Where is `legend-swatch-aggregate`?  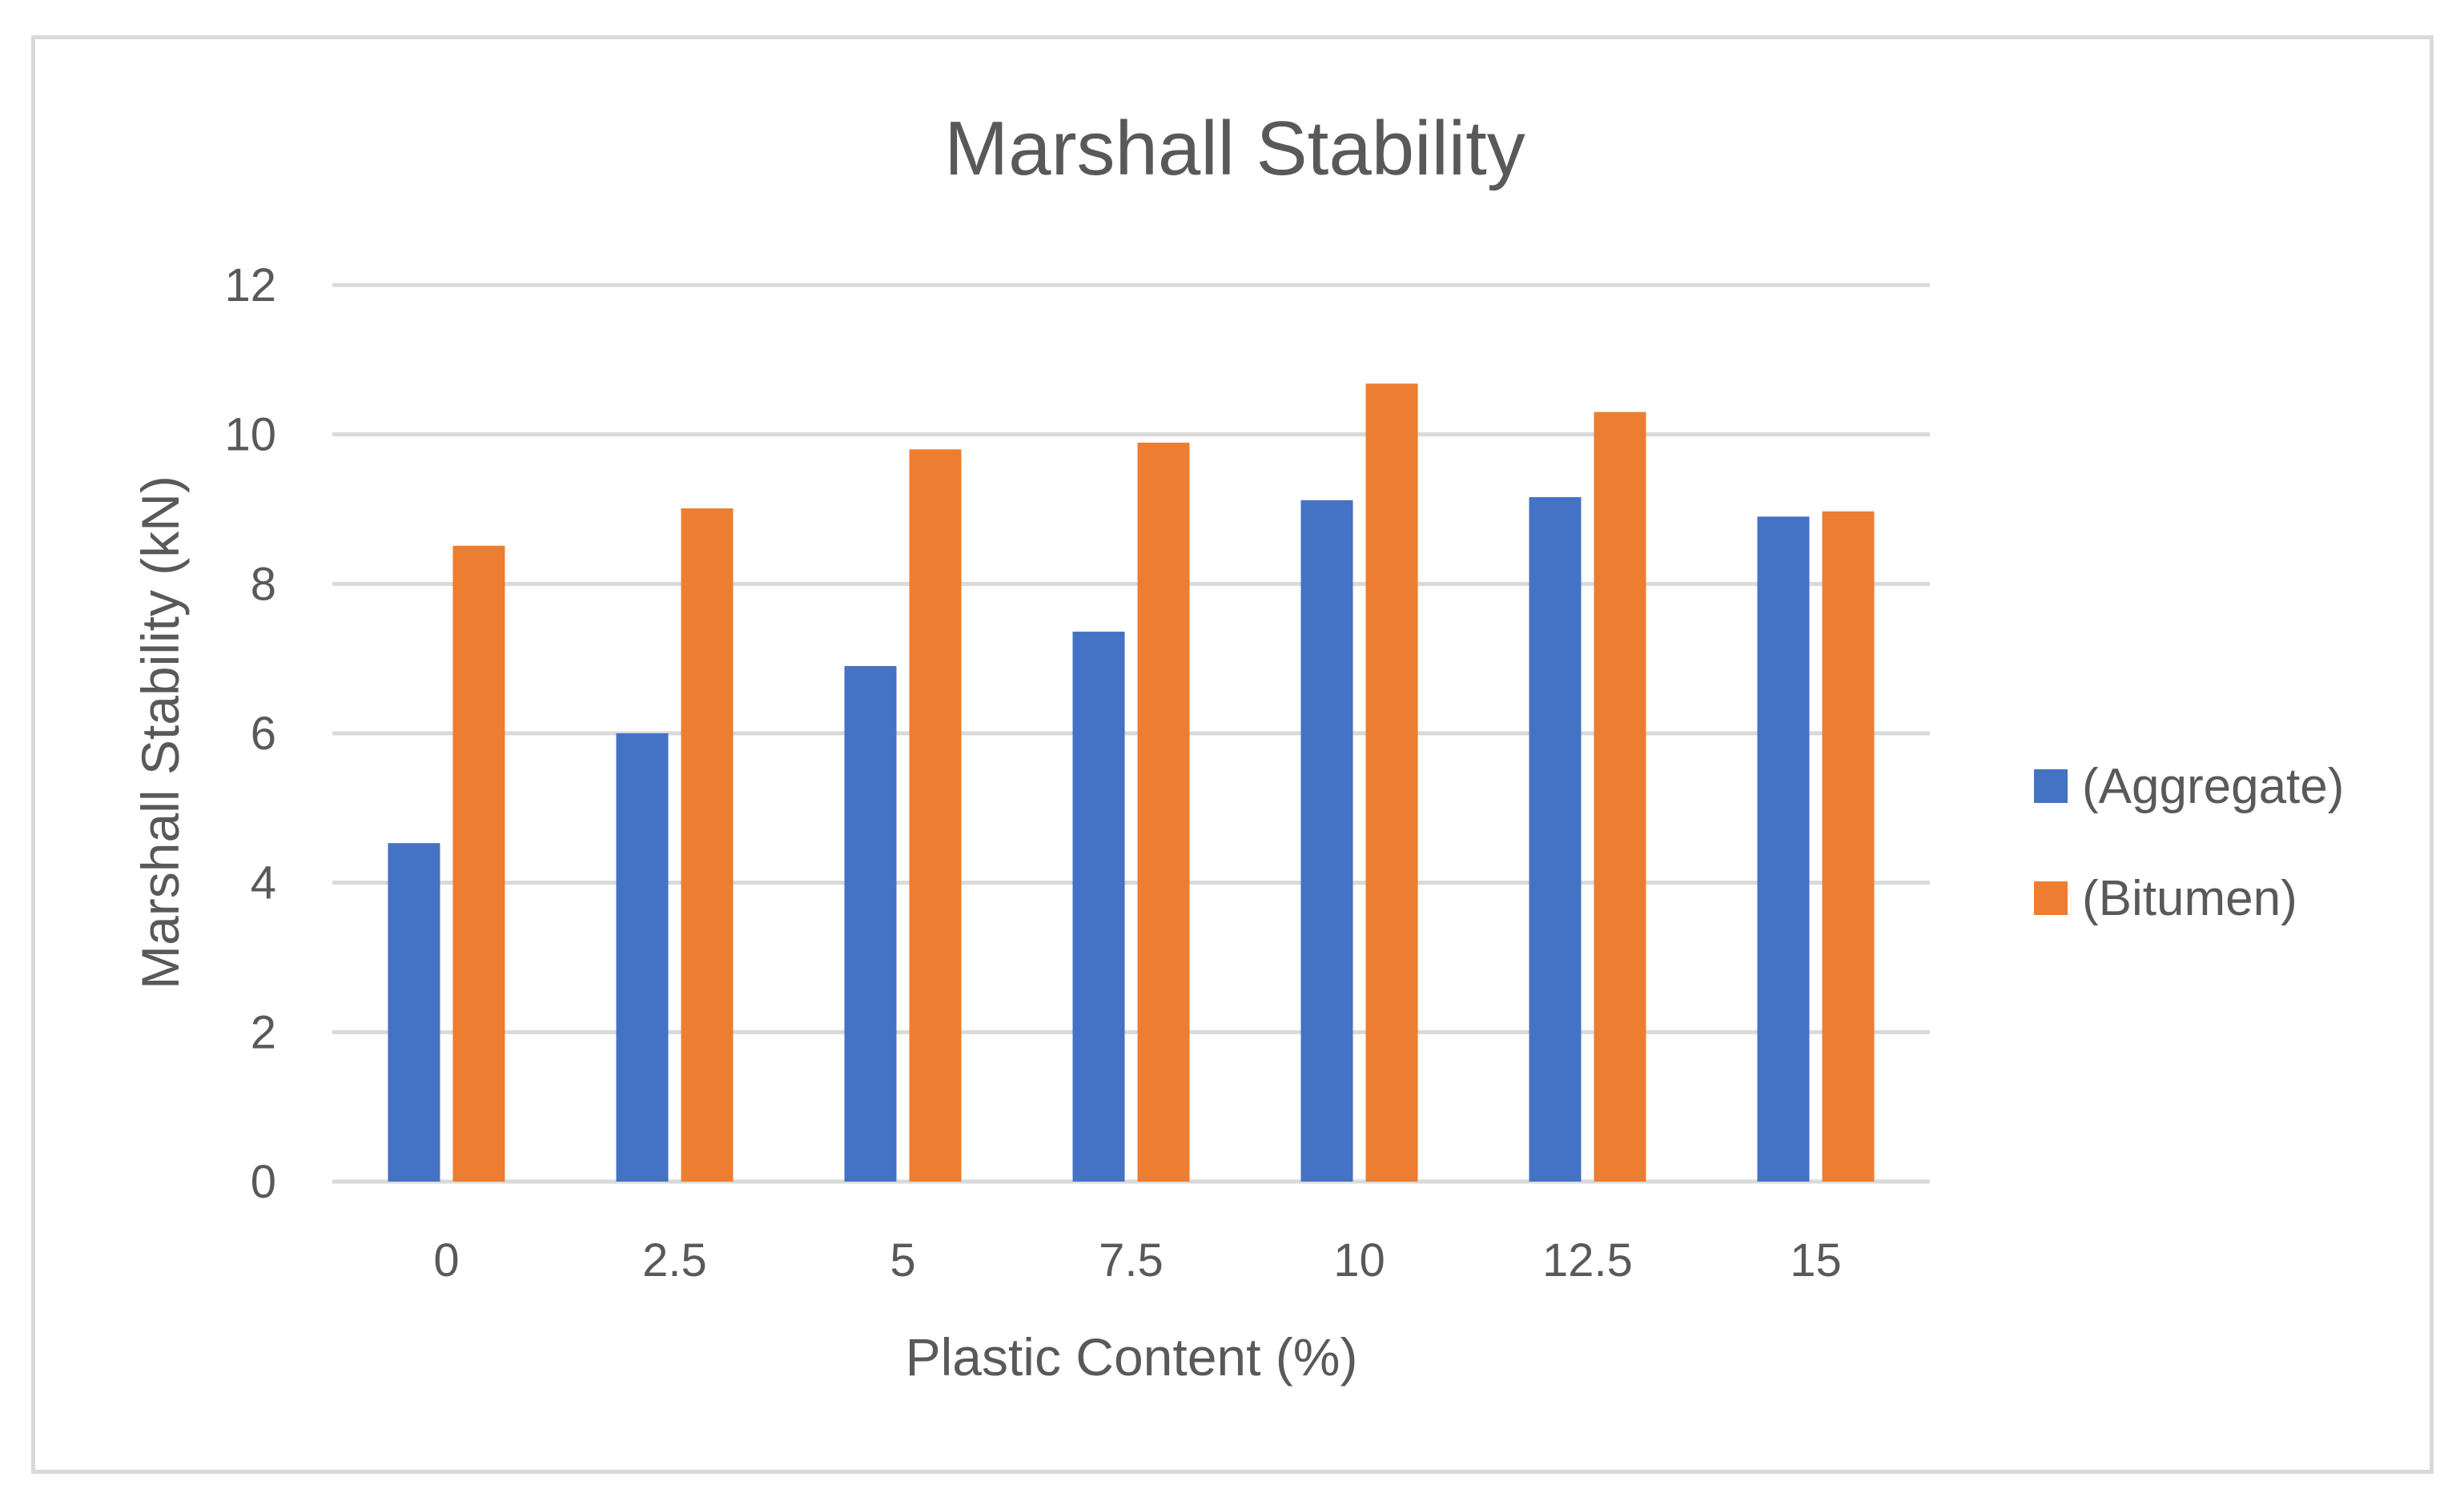 legend-swatch-aggregate is located at coordinates (2051, 786).